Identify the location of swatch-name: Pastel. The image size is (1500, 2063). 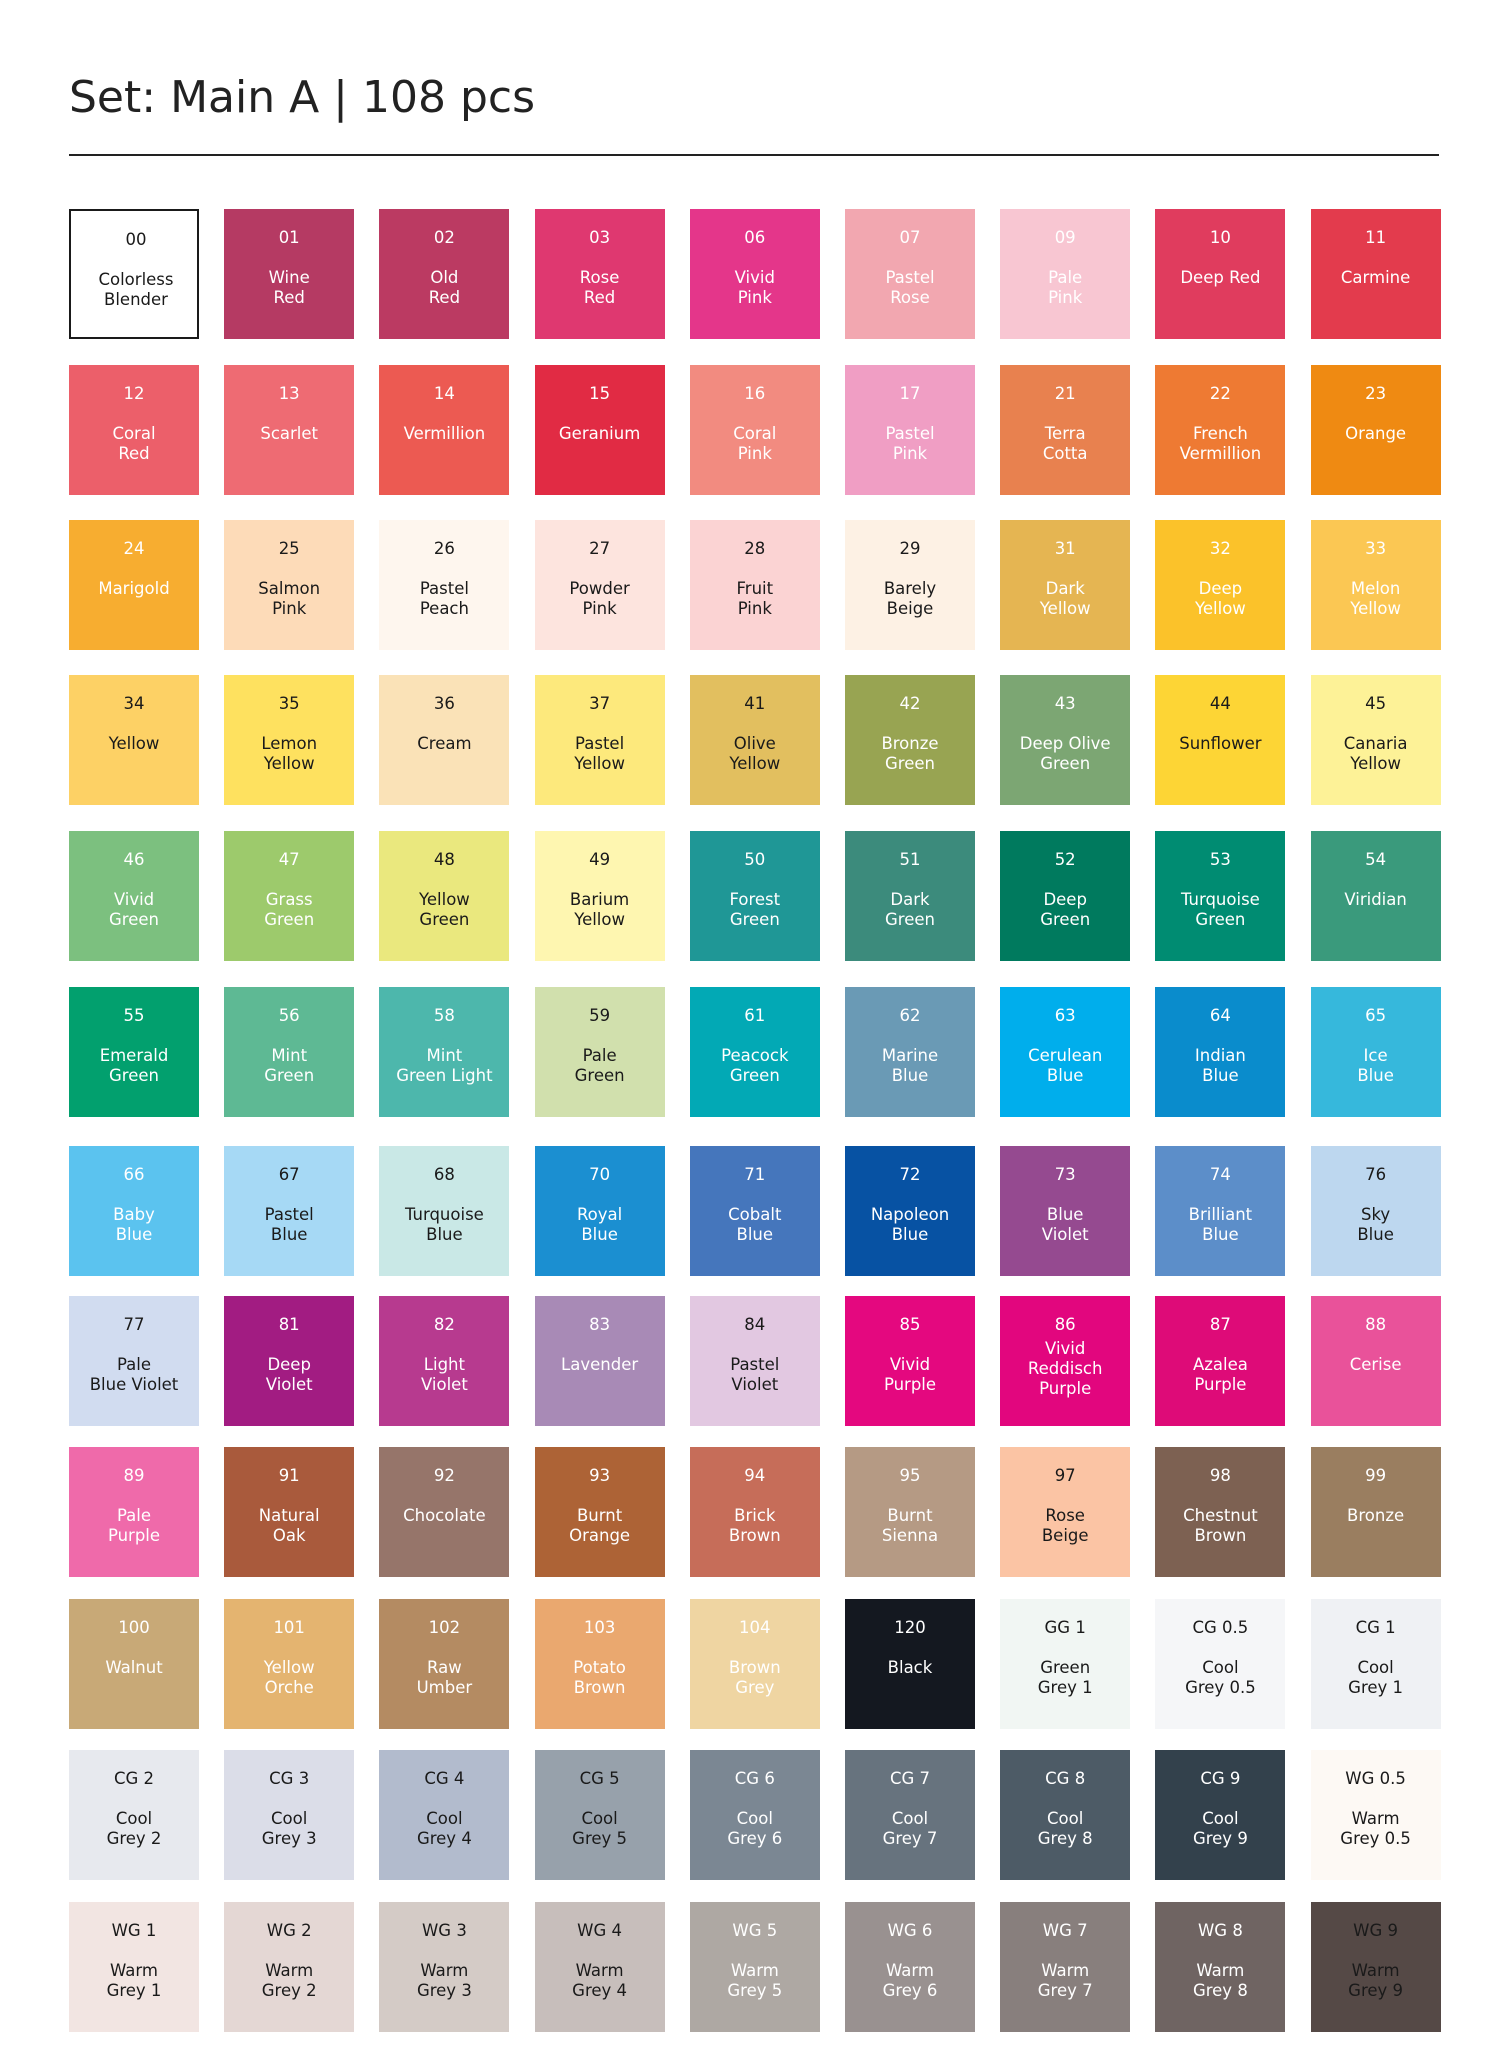
(444, 588).